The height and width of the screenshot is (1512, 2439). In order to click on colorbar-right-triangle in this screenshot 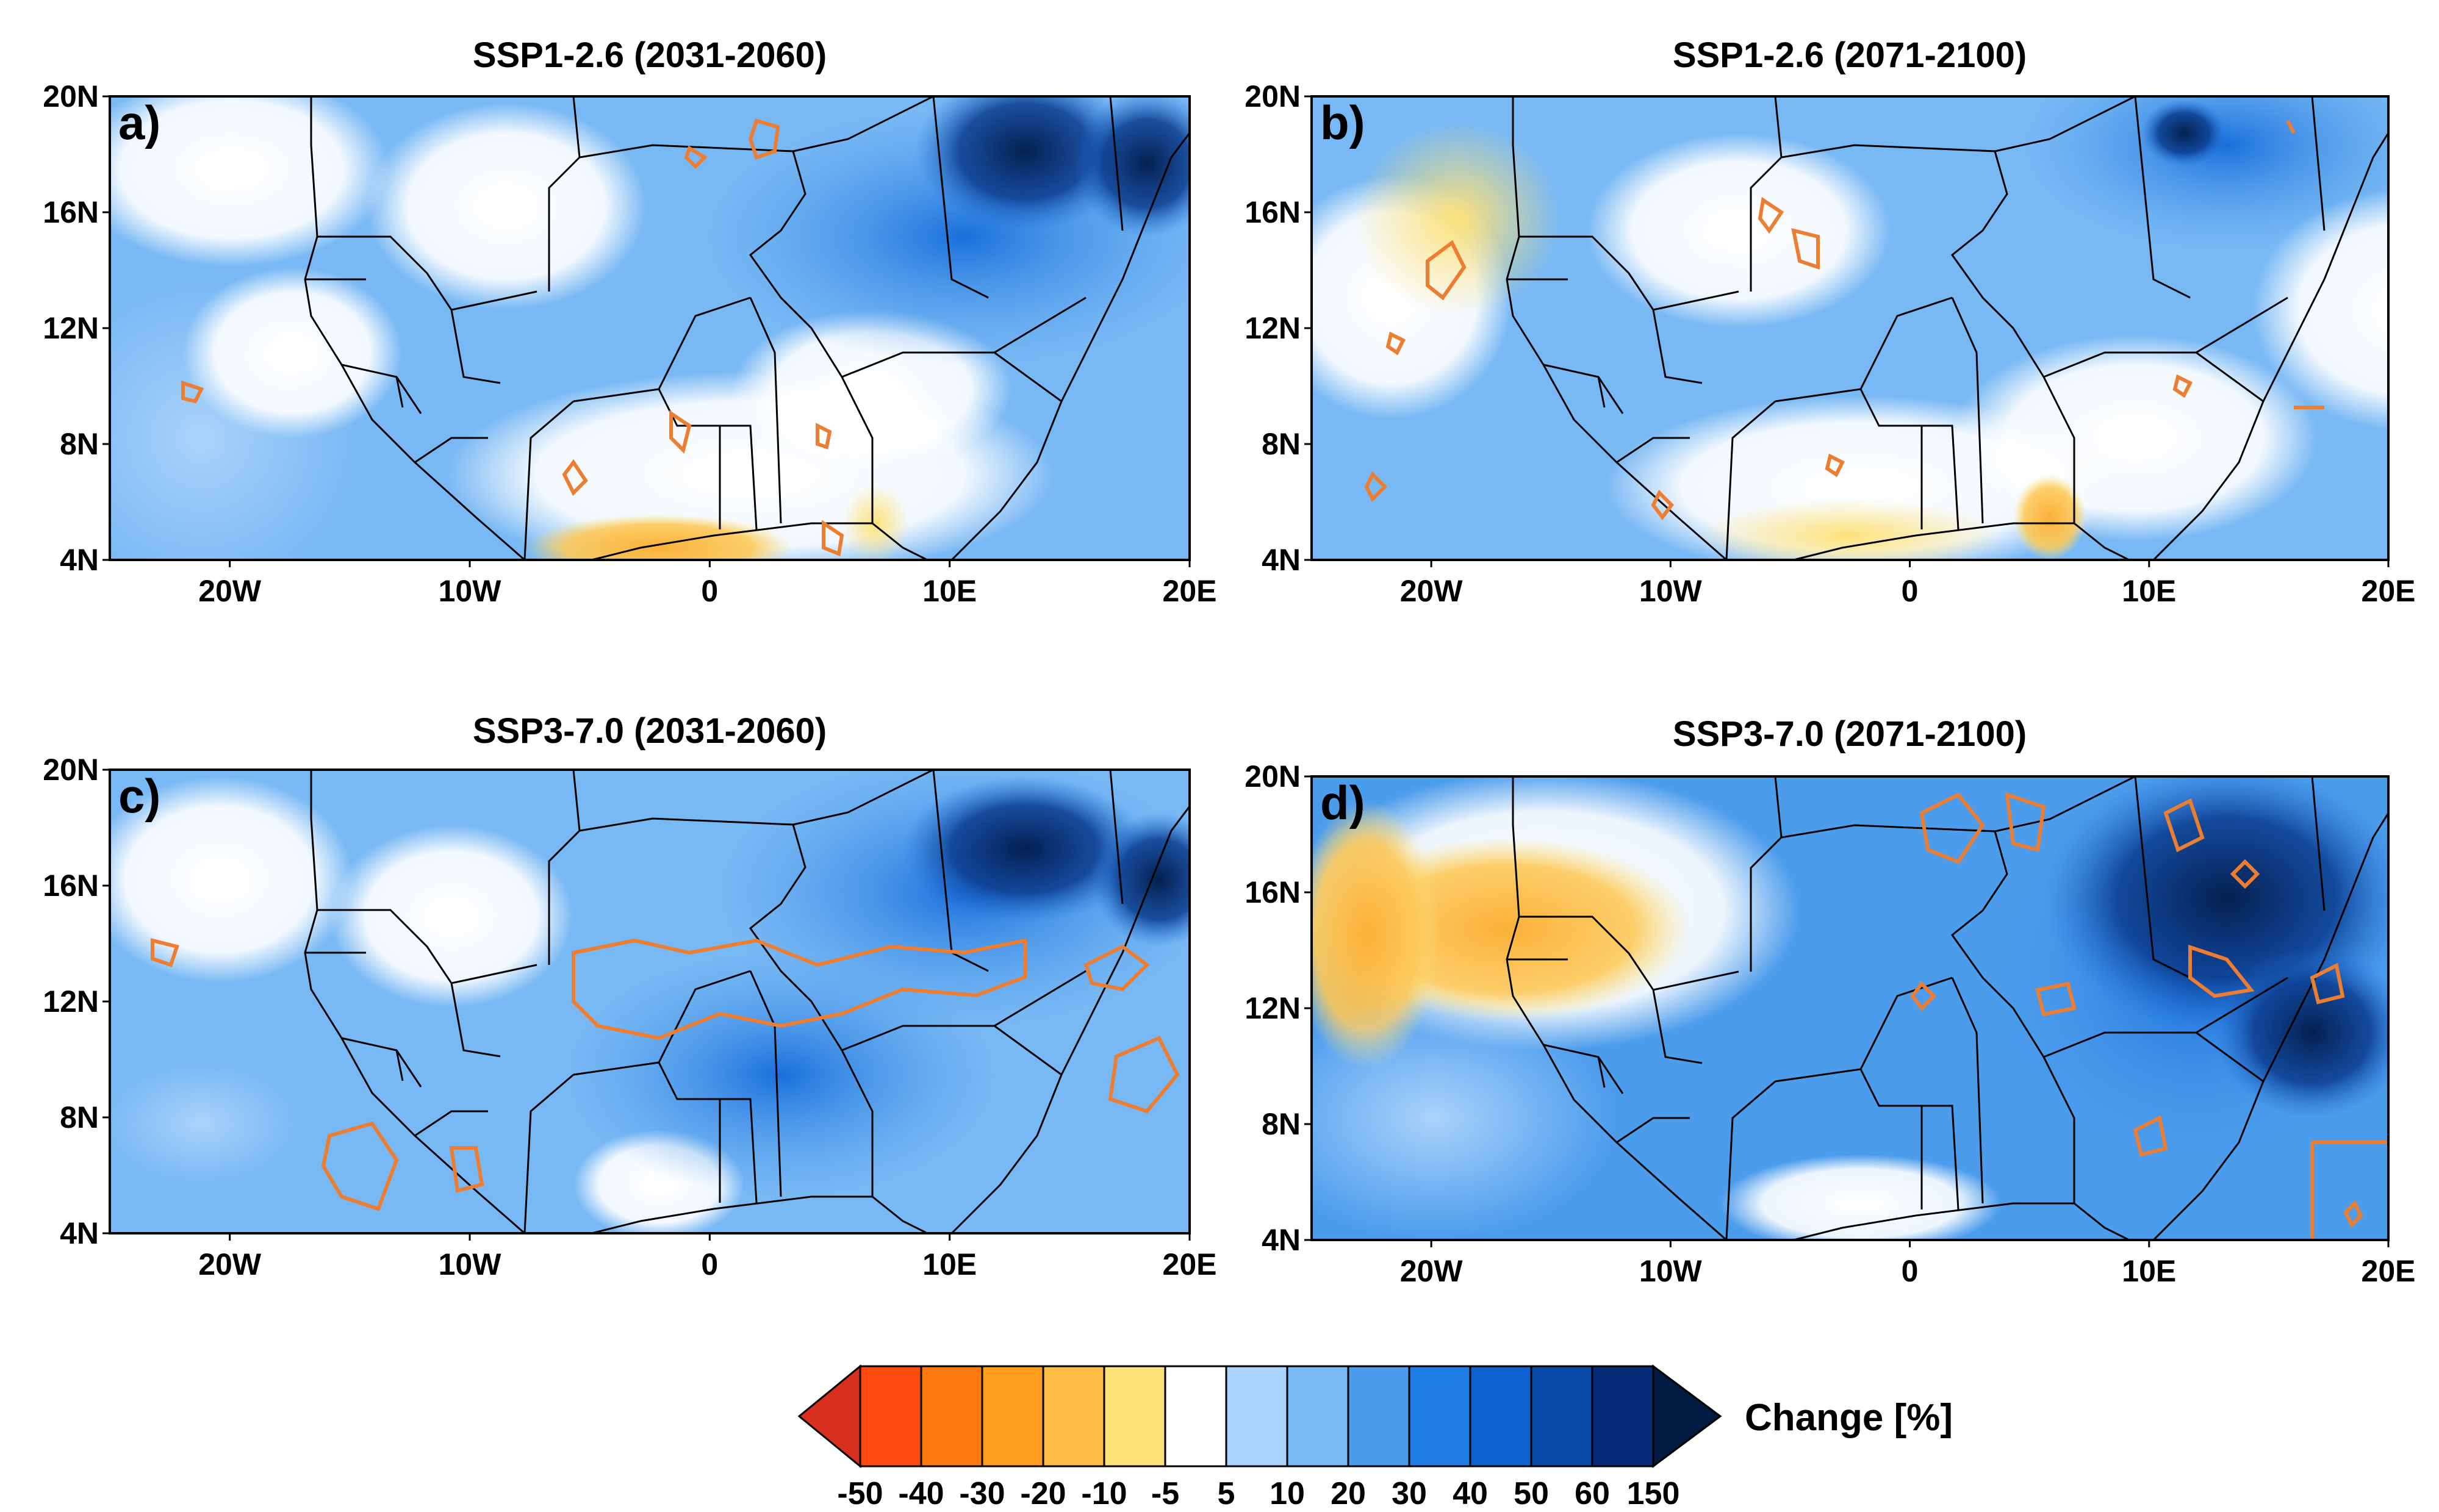, I will do `click(1687, 1416)`.